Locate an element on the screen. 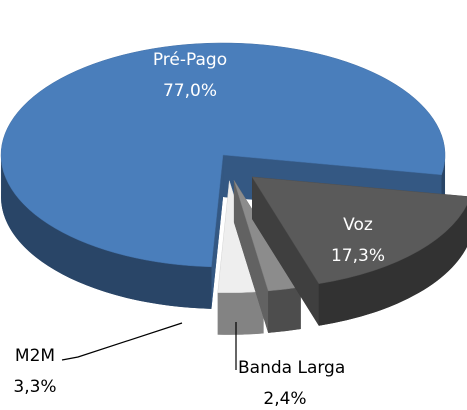 The image size is (467, 410). slice-label: Pré-Pago is located at coordinates (190, 60).